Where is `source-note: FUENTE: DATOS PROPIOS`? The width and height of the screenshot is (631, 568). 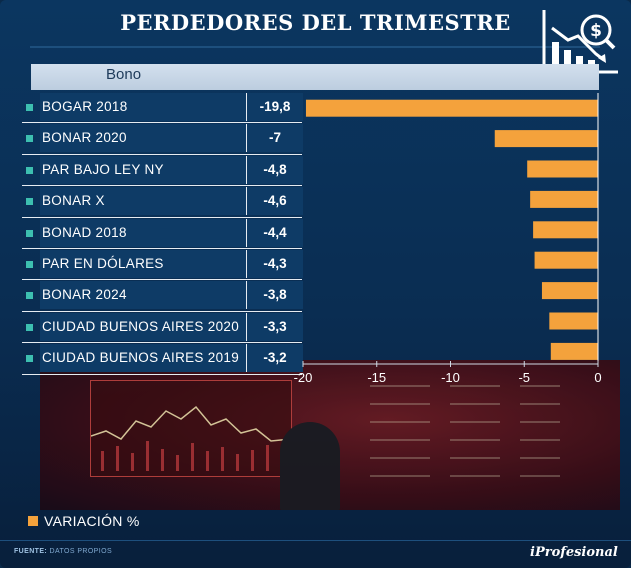
source-note: FUENTE: DATOS PROPIOS is located at coordinates (63, 551).